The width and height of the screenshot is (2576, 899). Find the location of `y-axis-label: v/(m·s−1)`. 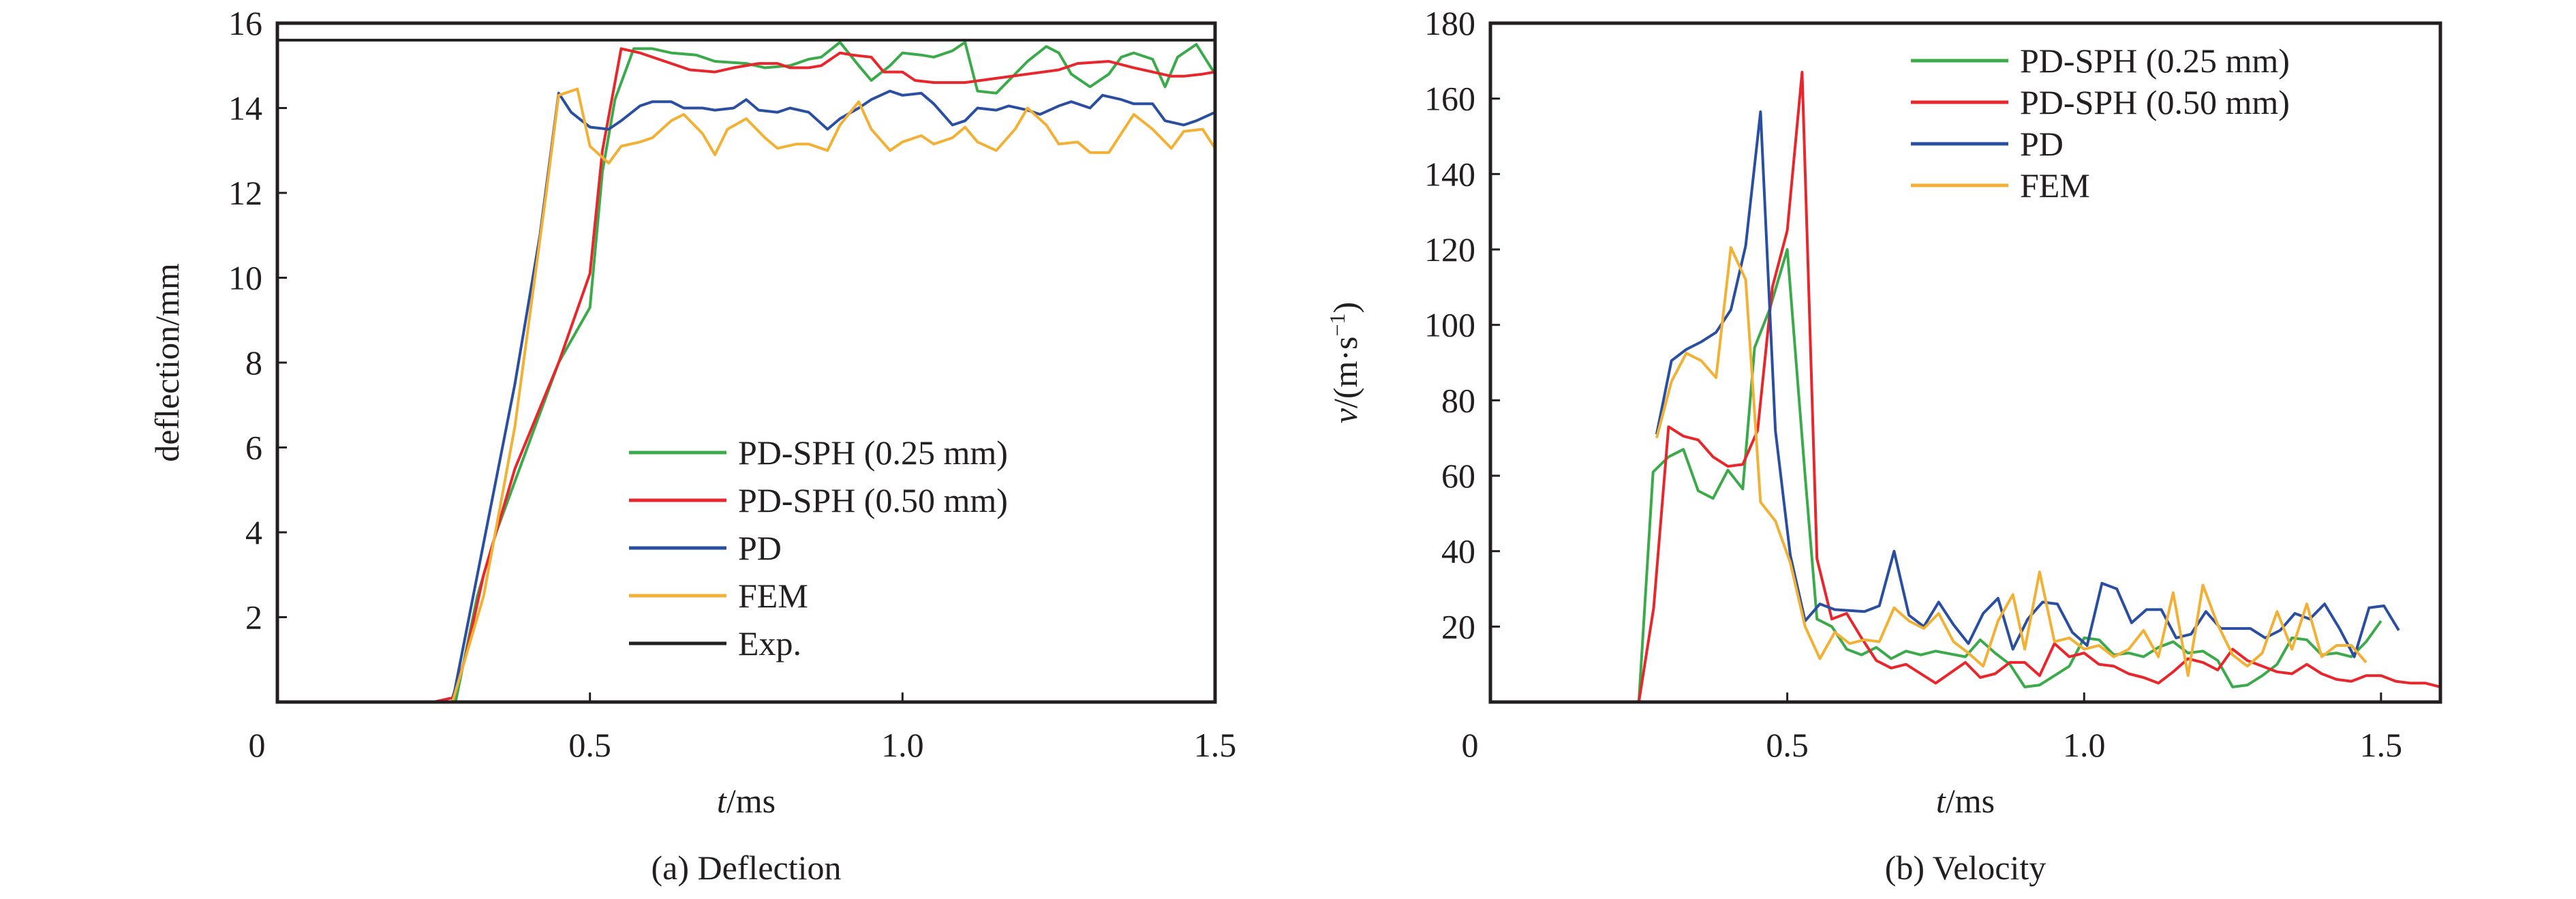

y-axis-label: v/(m·s−1) is located at coordinates (1344, 362).